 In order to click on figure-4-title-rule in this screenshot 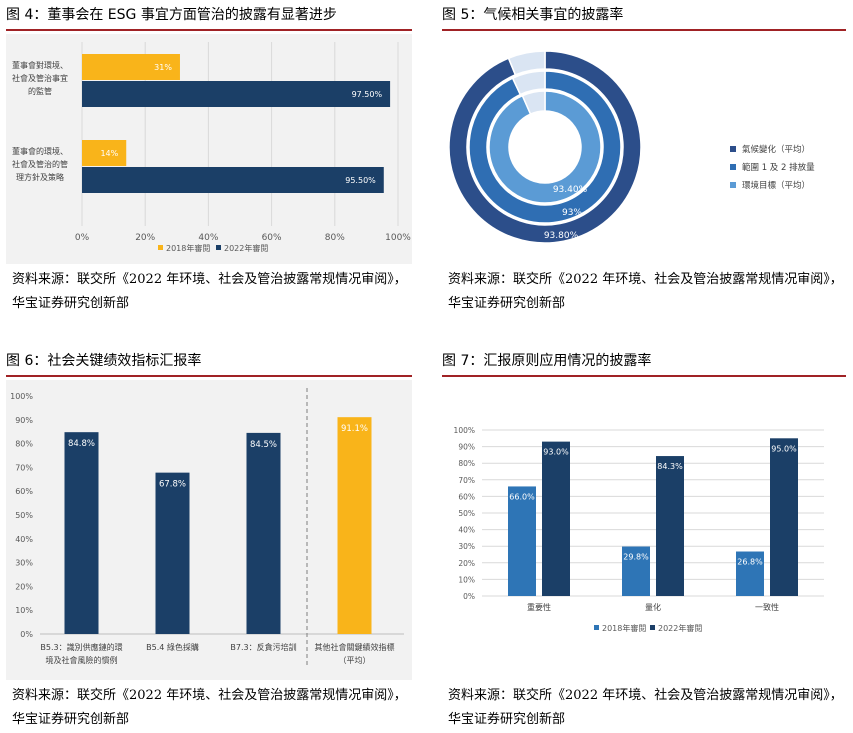, I will do `click(209, 30)`.